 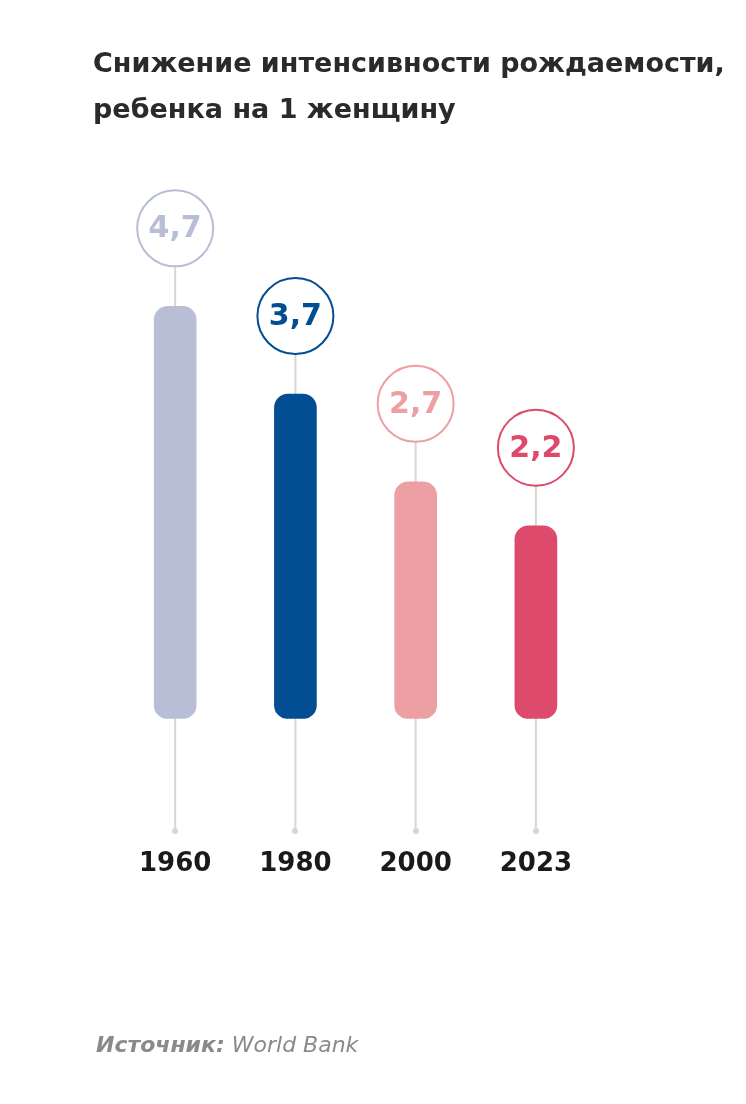 What do you see at coordinates (409, 86) in the screenshot?
I see `chart-title: Снижение интенсивности рождаемости, ребенка на 1 женщину` at bounding box center [409, 86].